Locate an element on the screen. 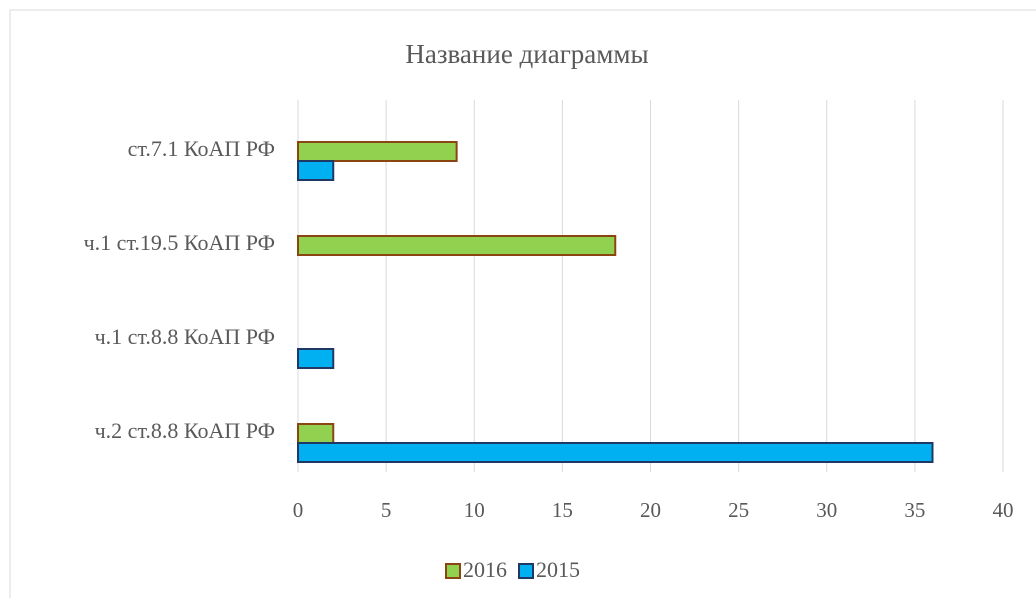 The image size is (1036, 598). y-tick-label: ст.7.1 КоАП РФ is located at coordinates (201, 148).